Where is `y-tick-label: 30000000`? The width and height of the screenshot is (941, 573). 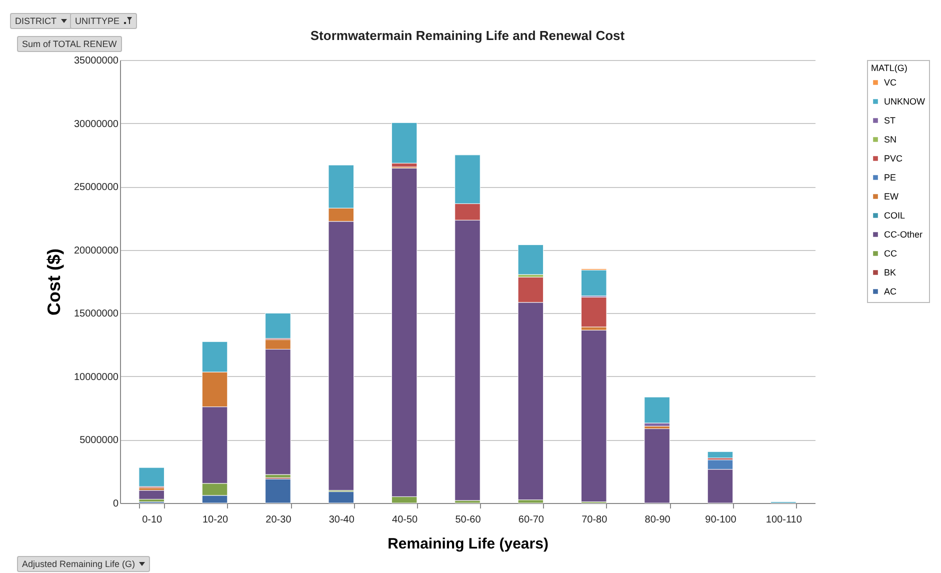
y-tick-label: 30000000 is located at coordinates (96, 124).